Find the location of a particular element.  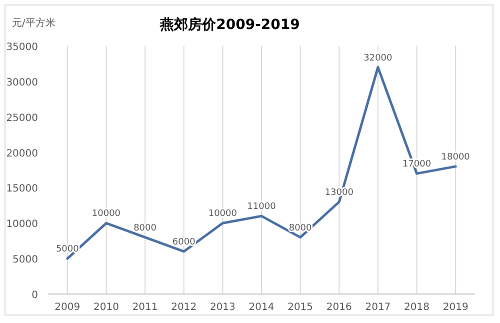

y-tick-label: 25000 is located at coordinates (22, 118).